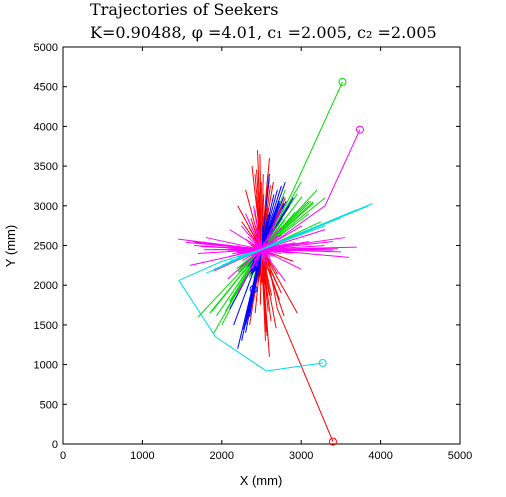 This screenshot has width=506, height=497. I want to click on x-tick-label: 3000, so click(301, 456).